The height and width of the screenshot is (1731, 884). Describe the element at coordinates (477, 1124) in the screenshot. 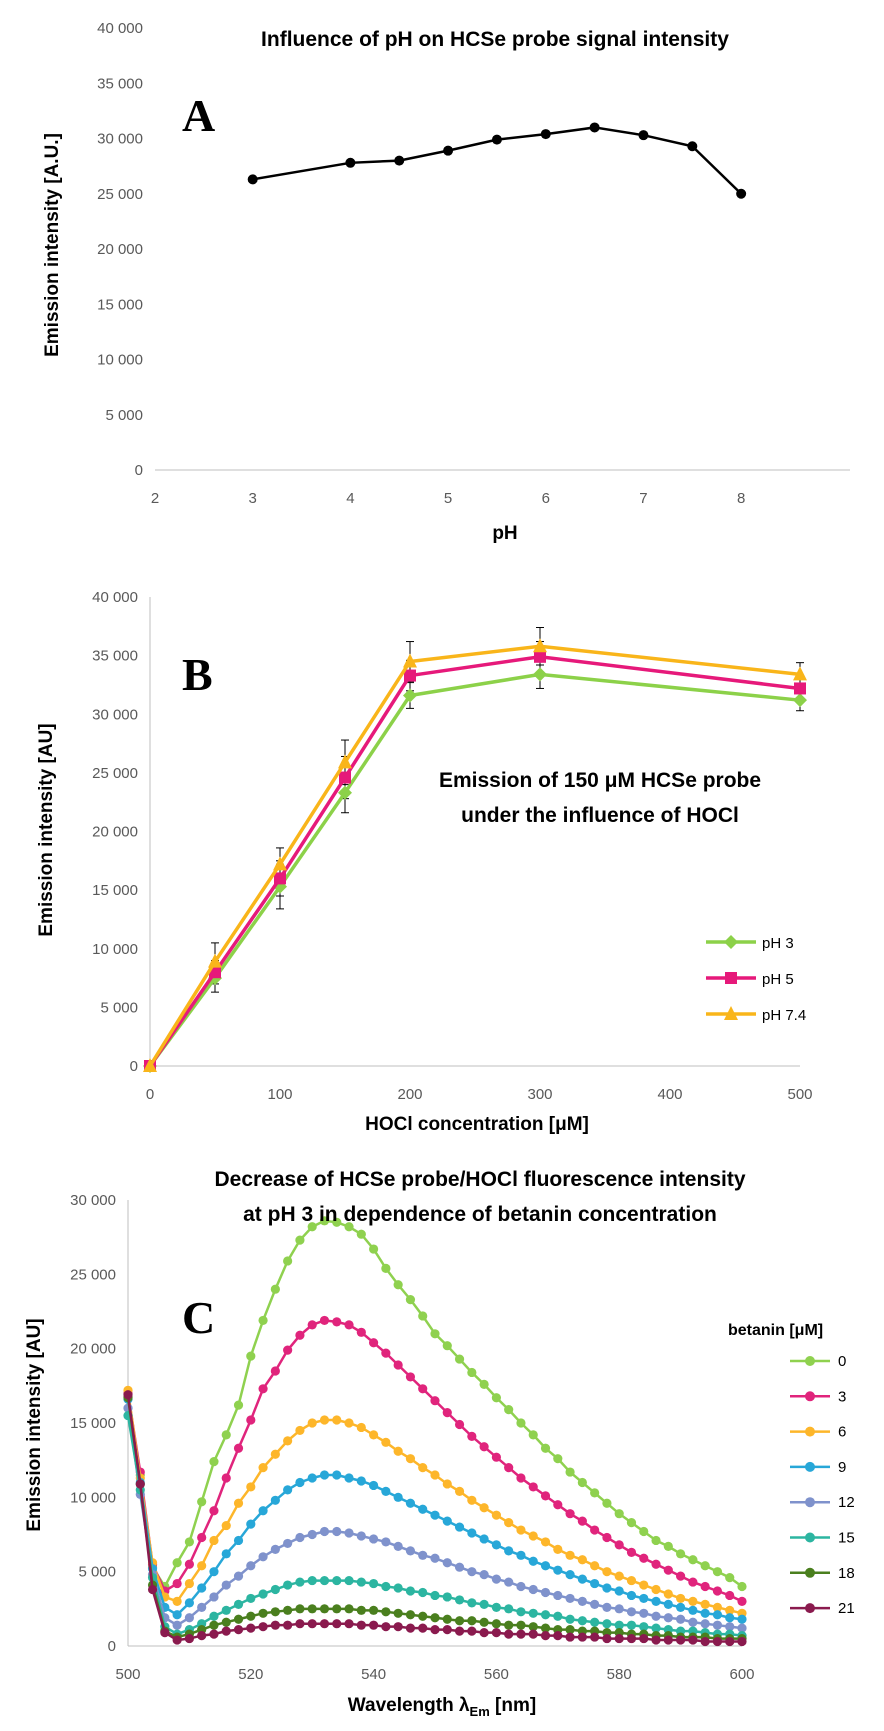

I see `panel-b-x-label: HOCl concentration [μM]` at that location.